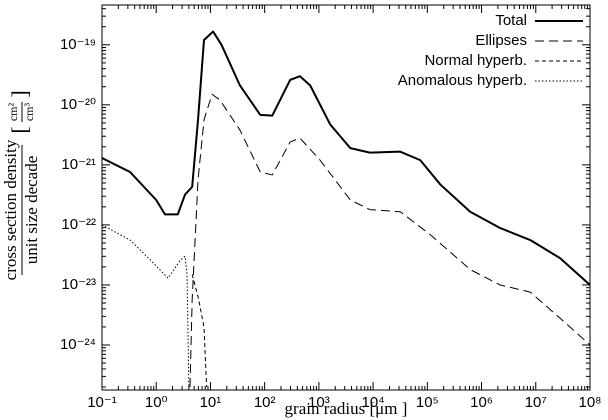 This screenshot has height=420, width=608. Describe the element at coordinates (373, 402) in the screenshot. I see `x-tick-label: 10⁴` at that location.